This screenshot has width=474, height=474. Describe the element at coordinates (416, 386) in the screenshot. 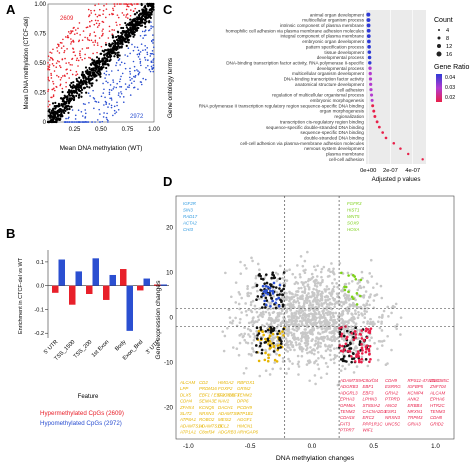

I see `panel-d-gene-label: IGFBP5` at that location.